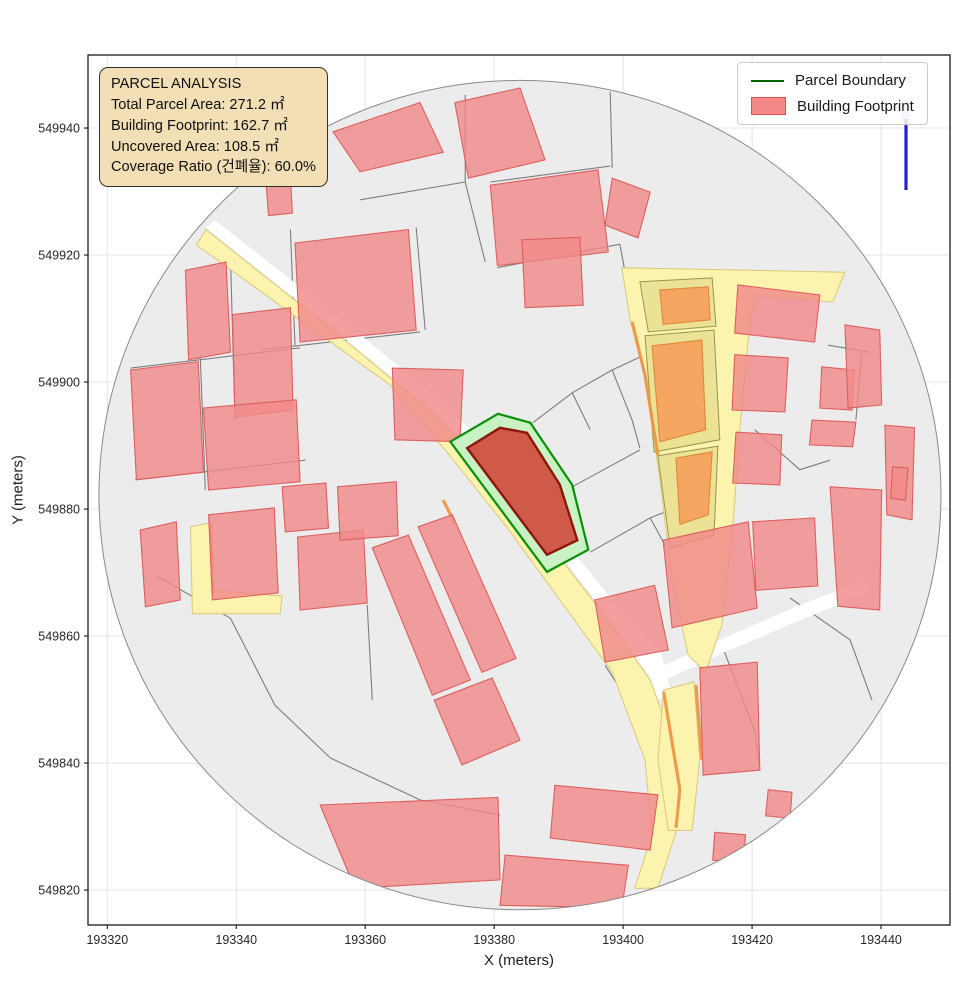 This screenshot has height=990, width=960. Describe the element at coordinates (855, 106) in the screenshot. I see `legend-label: Building Footprint` at that location.